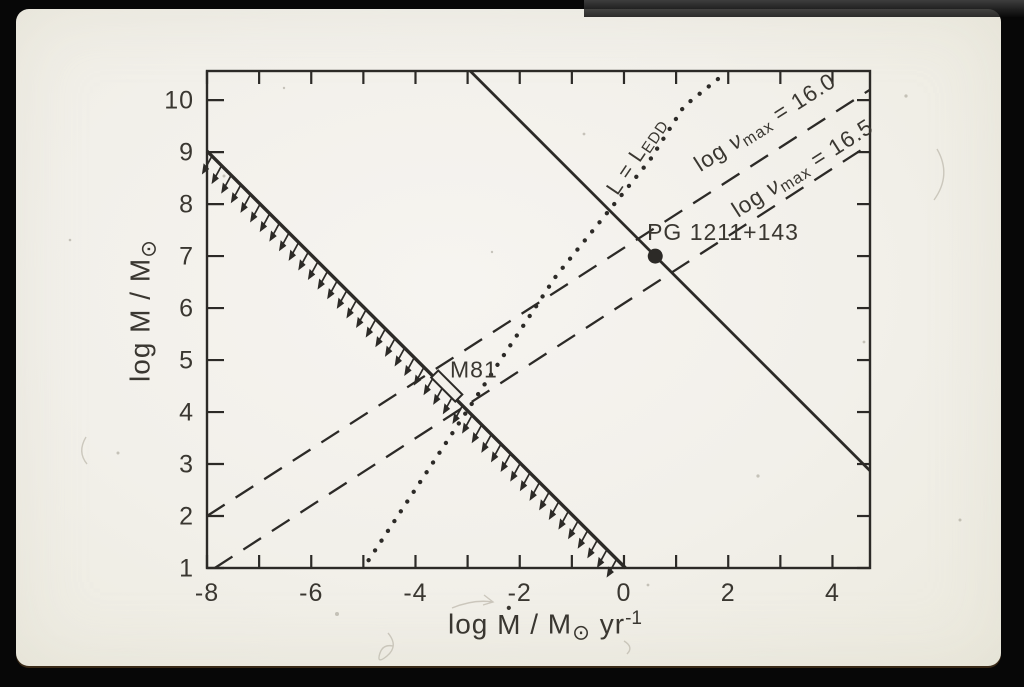 The image size is (1024, 687). What do you see at coordinates (804, 8) in the screenshot?
I see `scanner-edge-band` at bounding box center [804, 8].